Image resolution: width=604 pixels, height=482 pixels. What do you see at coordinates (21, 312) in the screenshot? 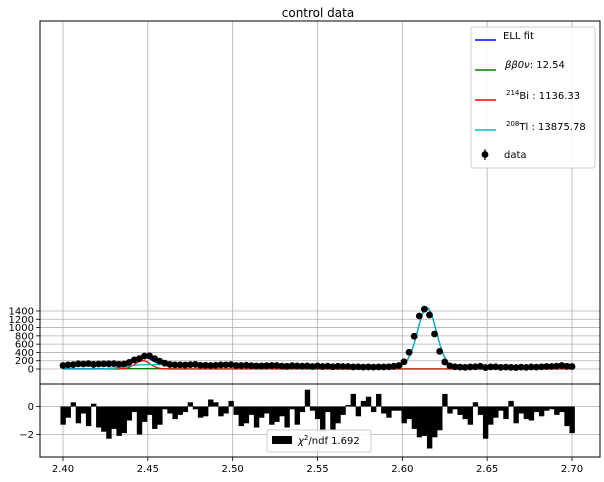
I see `main-y-tick-label: 1400` at bounding box center [21, 312].